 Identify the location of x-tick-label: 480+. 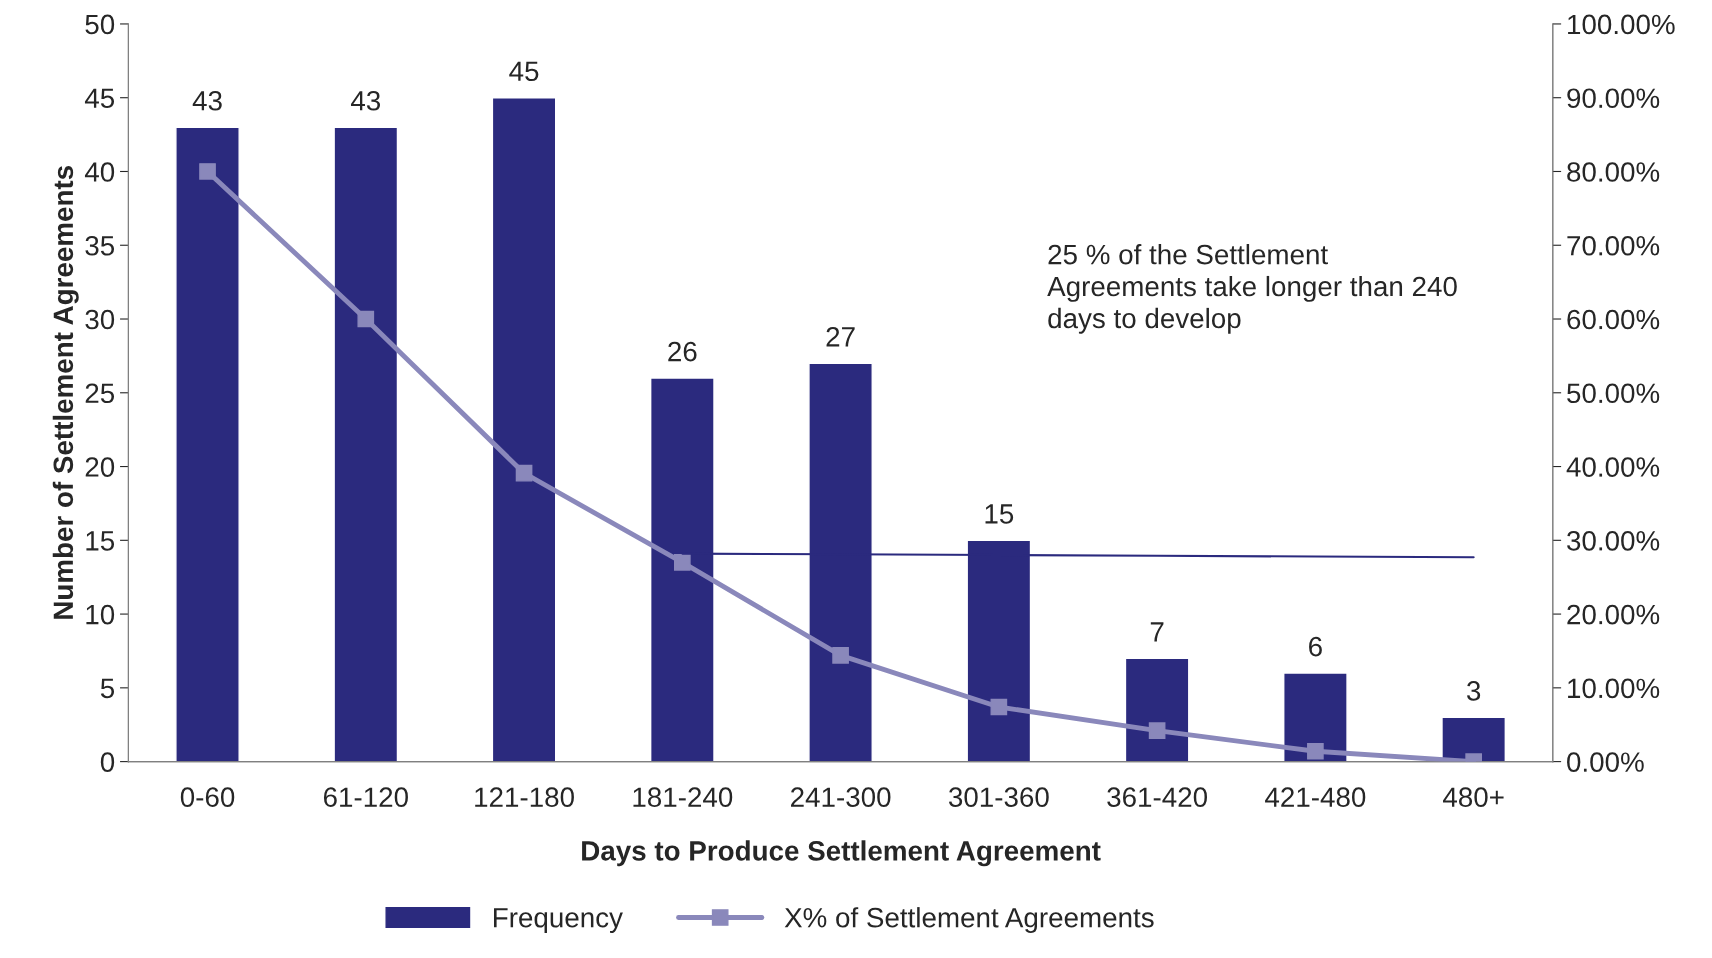
(1473, 797).